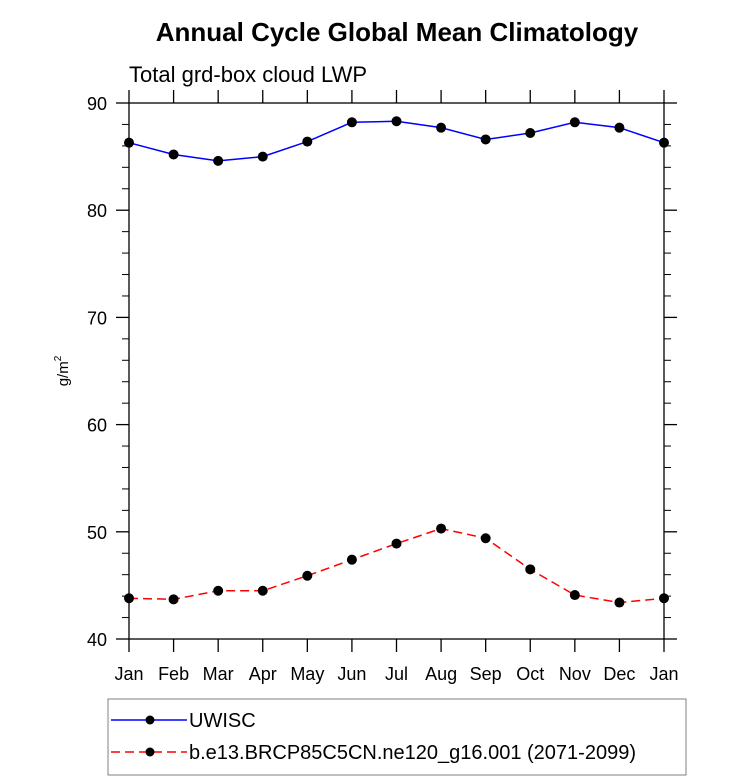 The height and width of the screenshot is (778, 733). I want to click on y-tick-label: 80, so click(97, 211).